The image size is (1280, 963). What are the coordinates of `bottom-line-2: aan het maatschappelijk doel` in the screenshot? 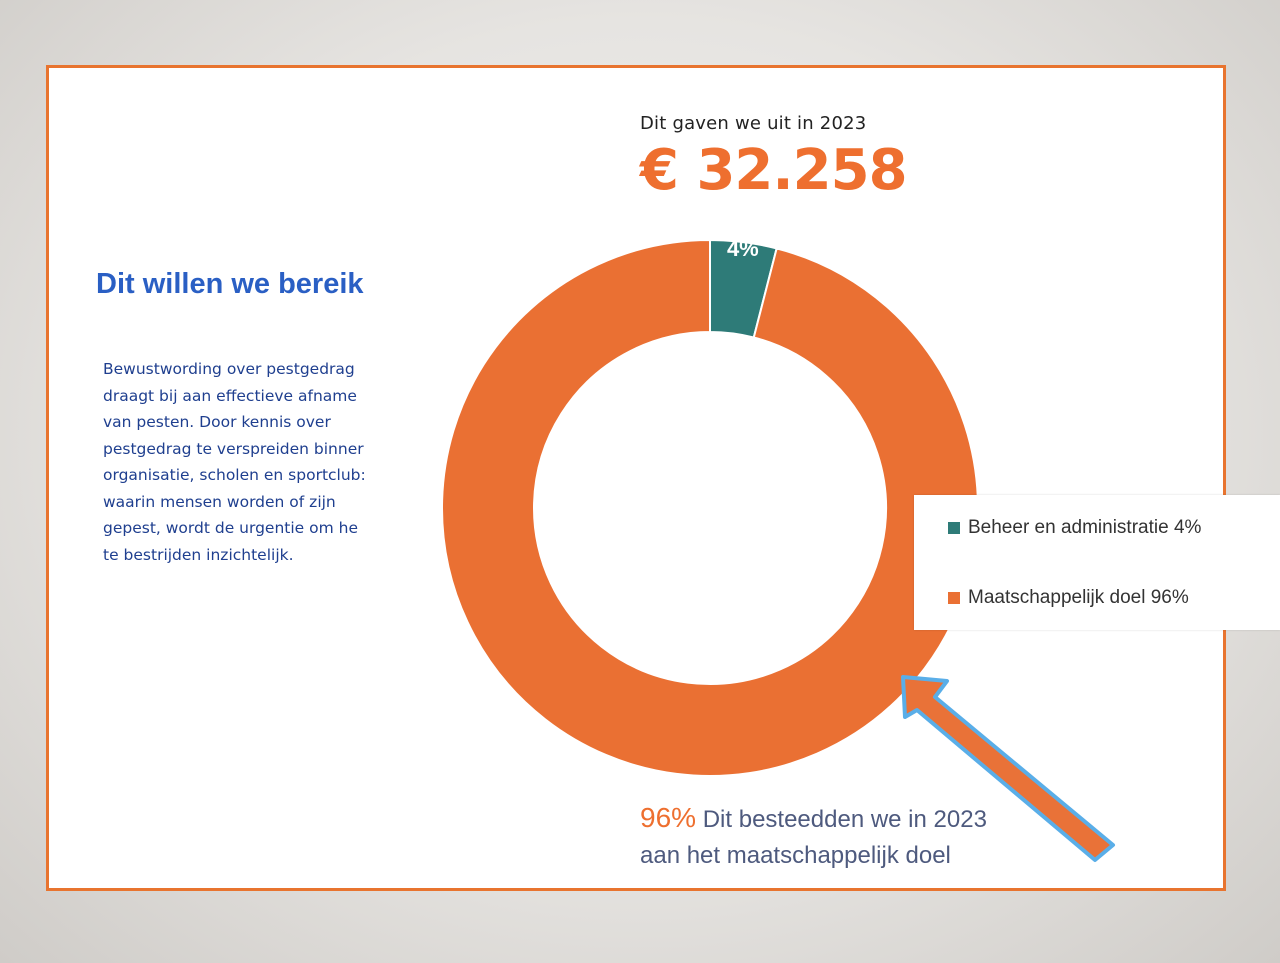 It's located at (795, 855).